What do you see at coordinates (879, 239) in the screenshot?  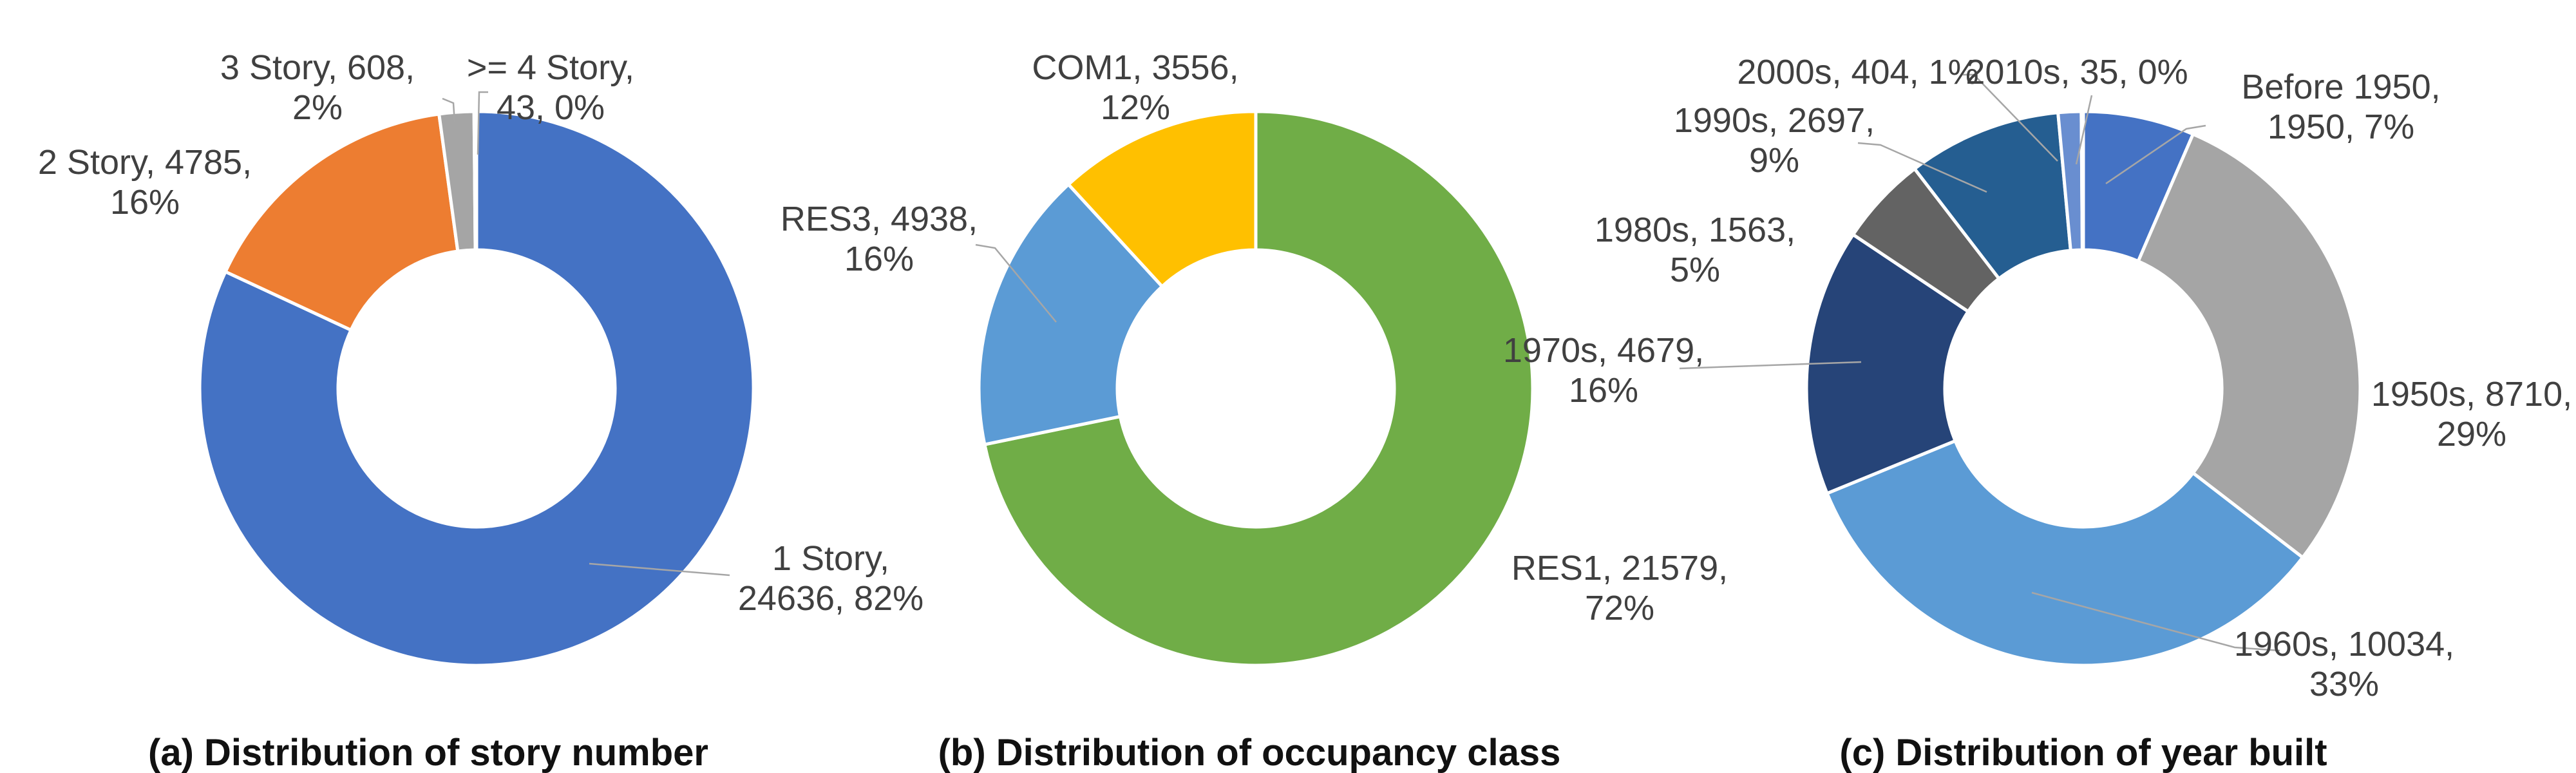 I see `data-label-res3: RES3, 4938, 16%` at bounding box center [879, 239].